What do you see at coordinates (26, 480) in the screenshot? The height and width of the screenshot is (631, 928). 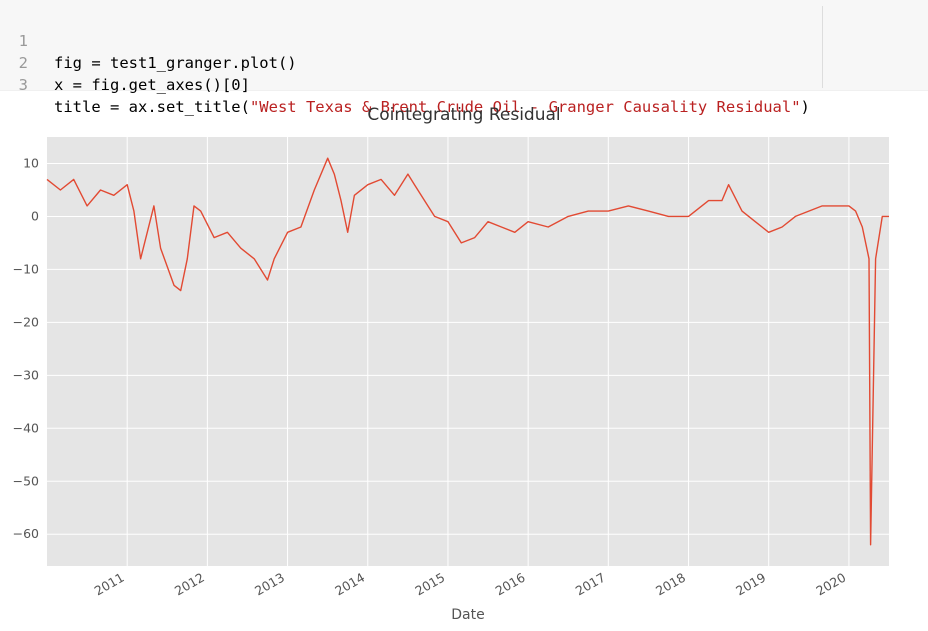 I see `y-tick-label: −50` at bounding box center [26, 480].